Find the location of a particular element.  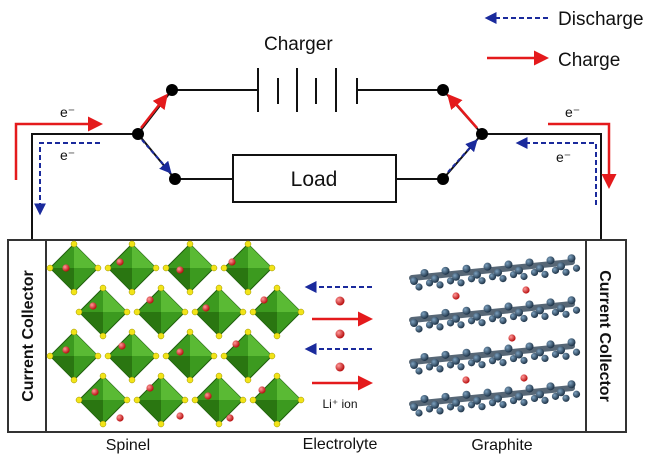

charge-legend-label: Charge is located at coordinates (589, 60).